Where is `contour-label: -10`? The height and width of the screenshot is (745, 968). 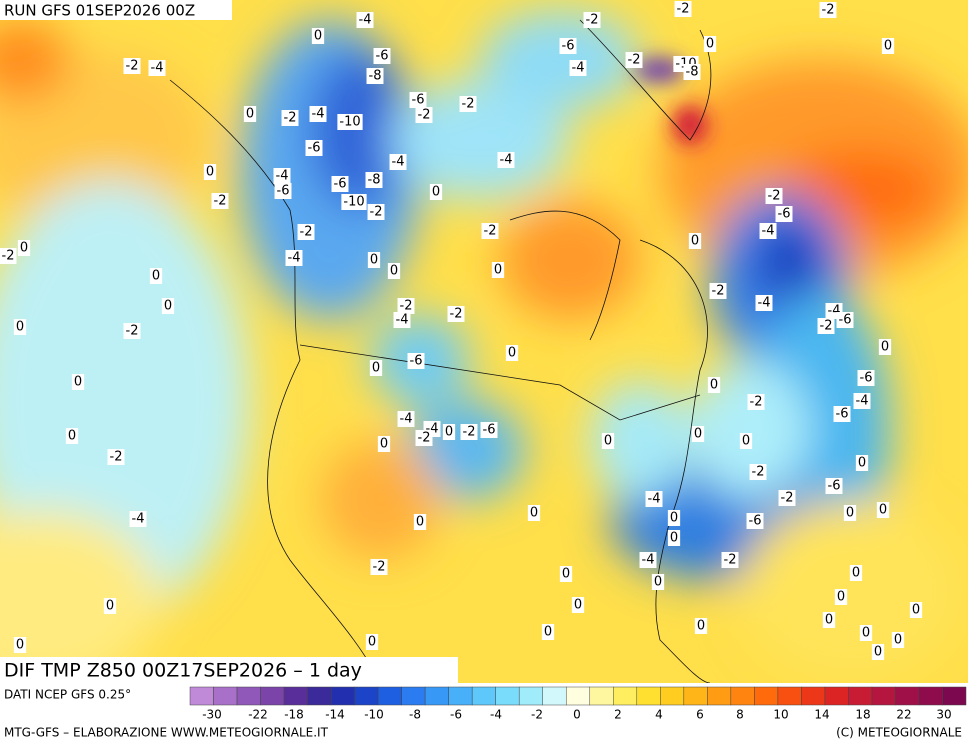 contour-label: -10 is located at coordinates (353, 202).